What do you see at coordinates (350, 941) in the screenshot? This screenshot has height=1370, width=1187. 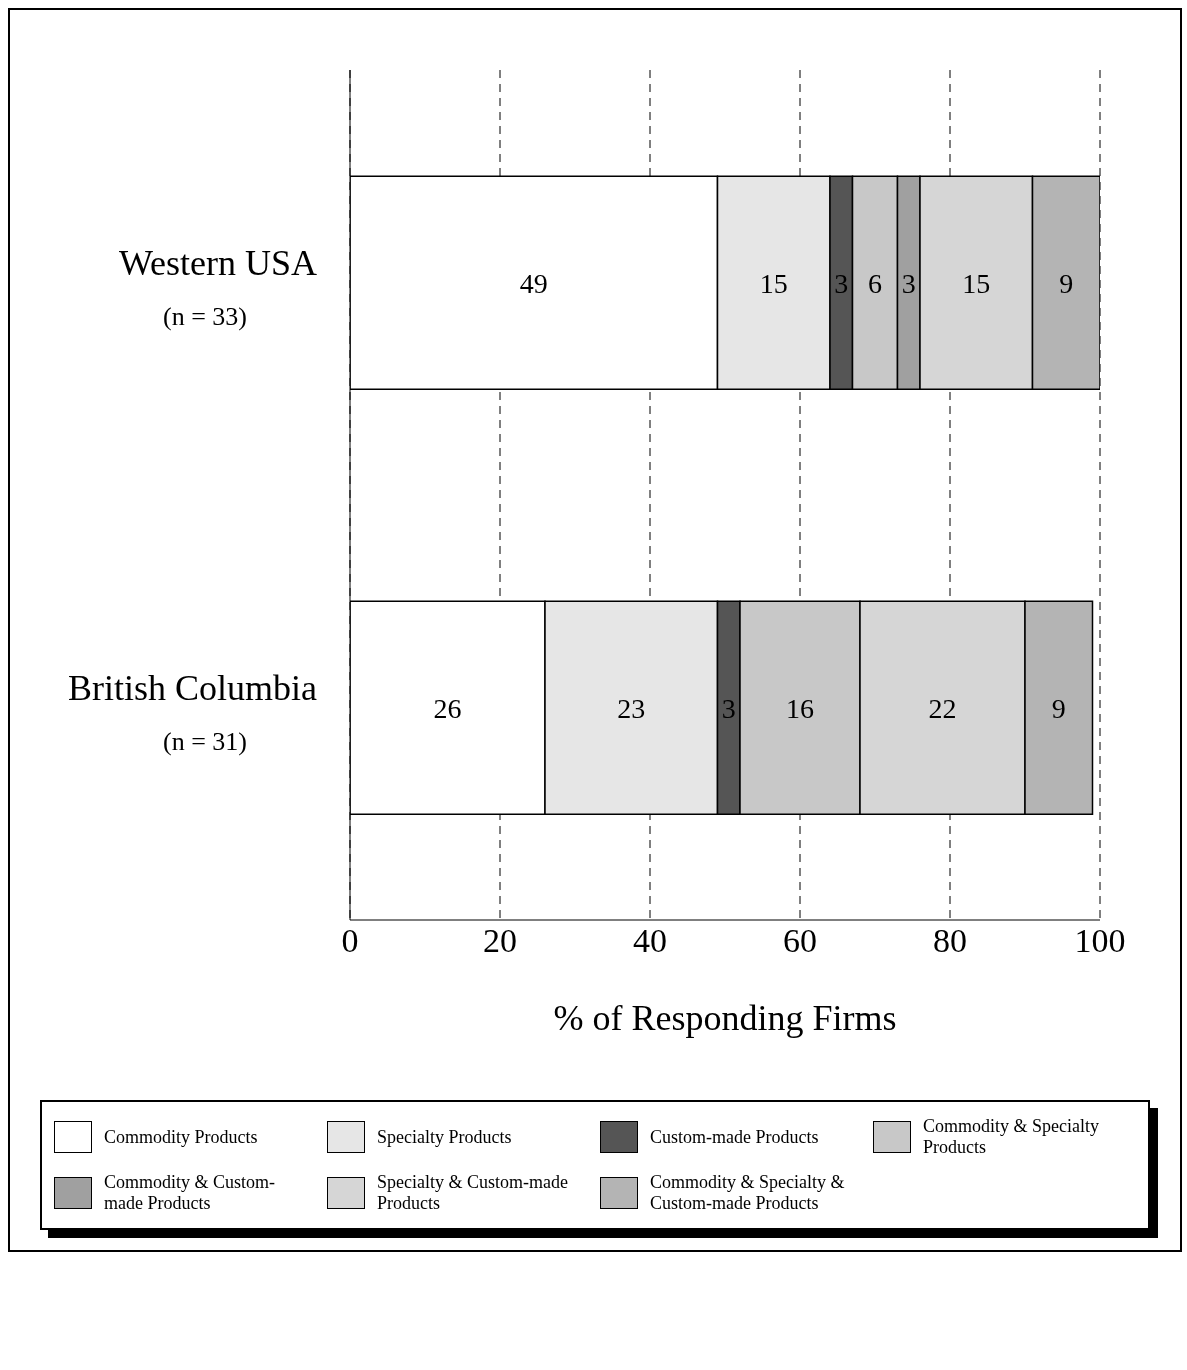 I see `x-tick-label: 0` at bounding box center [350, 941].